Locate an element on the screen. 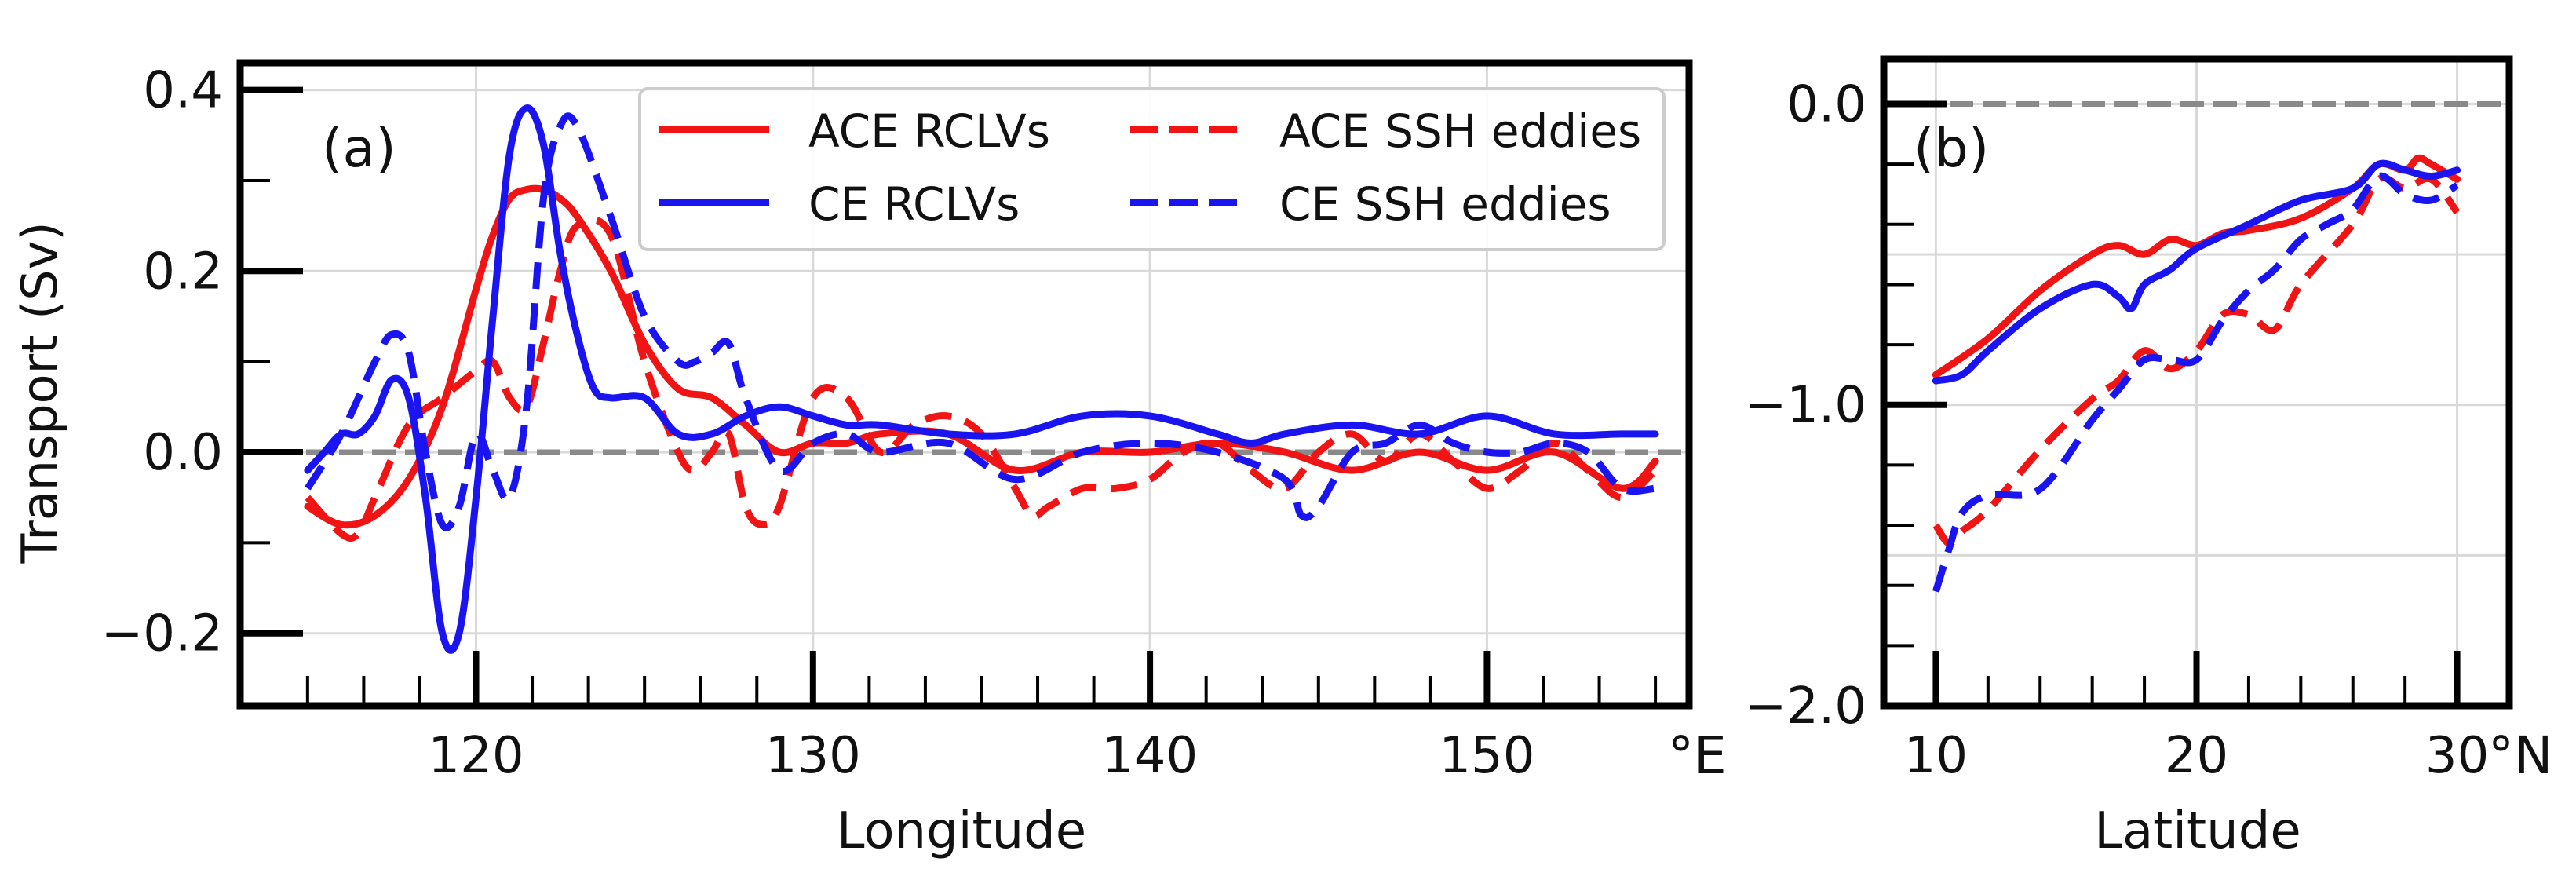 The image size is (2576, 891). y-tick-label: 0.4 is located at coordinates (183, 91).